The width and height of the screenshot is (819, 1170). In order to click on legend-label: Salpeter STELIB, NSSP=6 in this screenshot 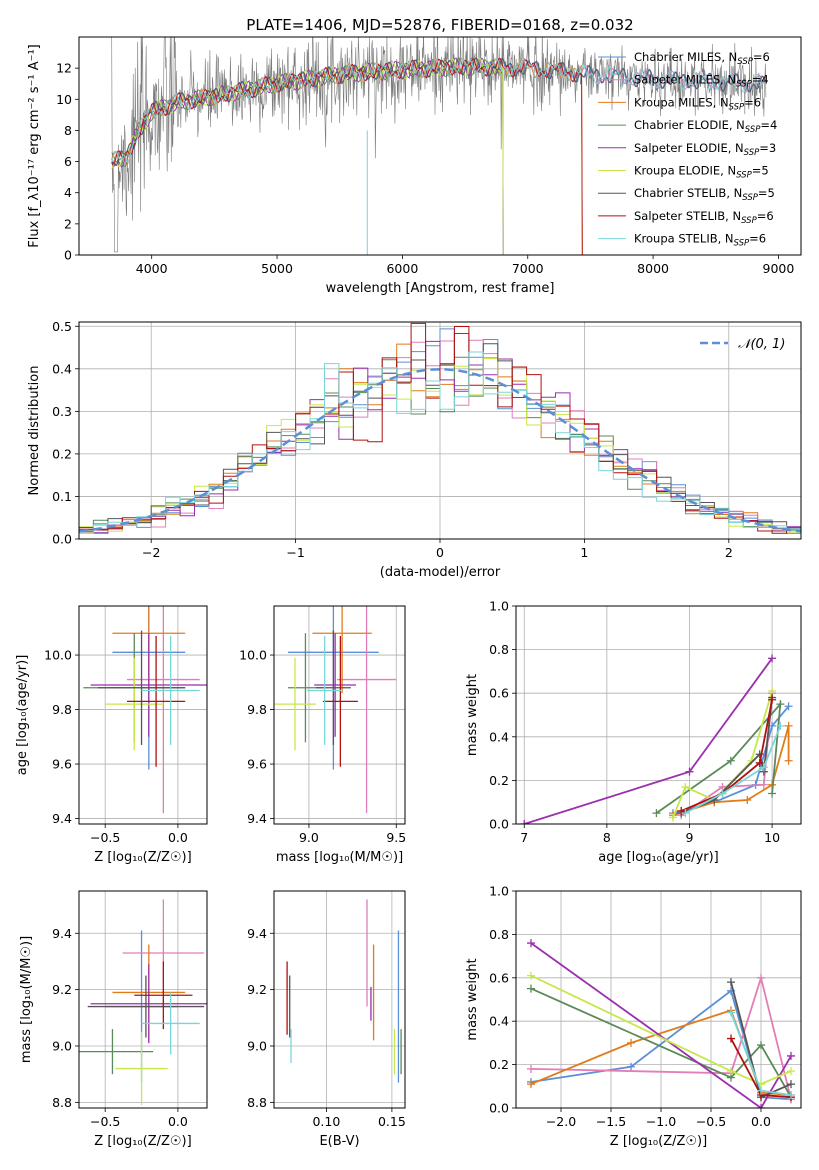, I will do `click(704, 217)`.